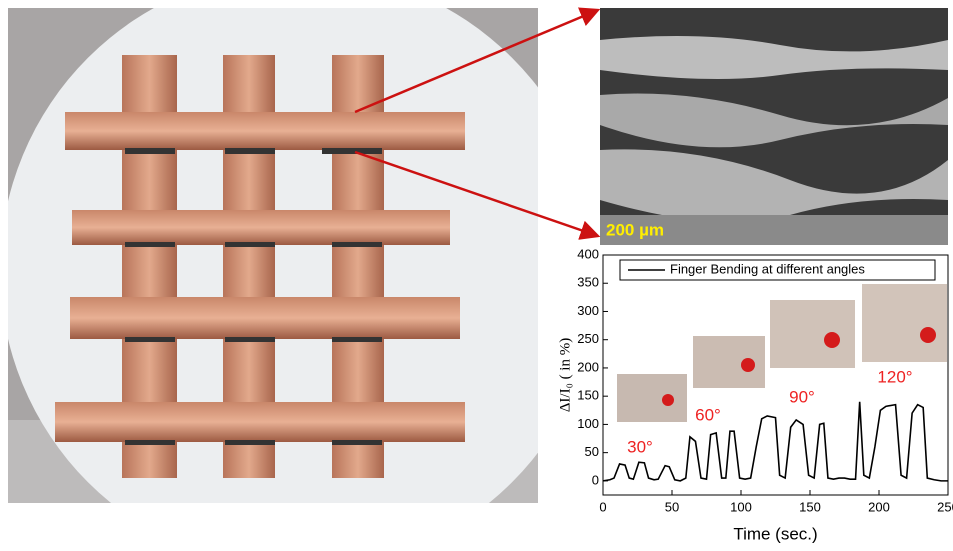 This screenshot has height=551, width=953. I want to click on legend-label: Finger Bending at different angles, so click(767, 268).